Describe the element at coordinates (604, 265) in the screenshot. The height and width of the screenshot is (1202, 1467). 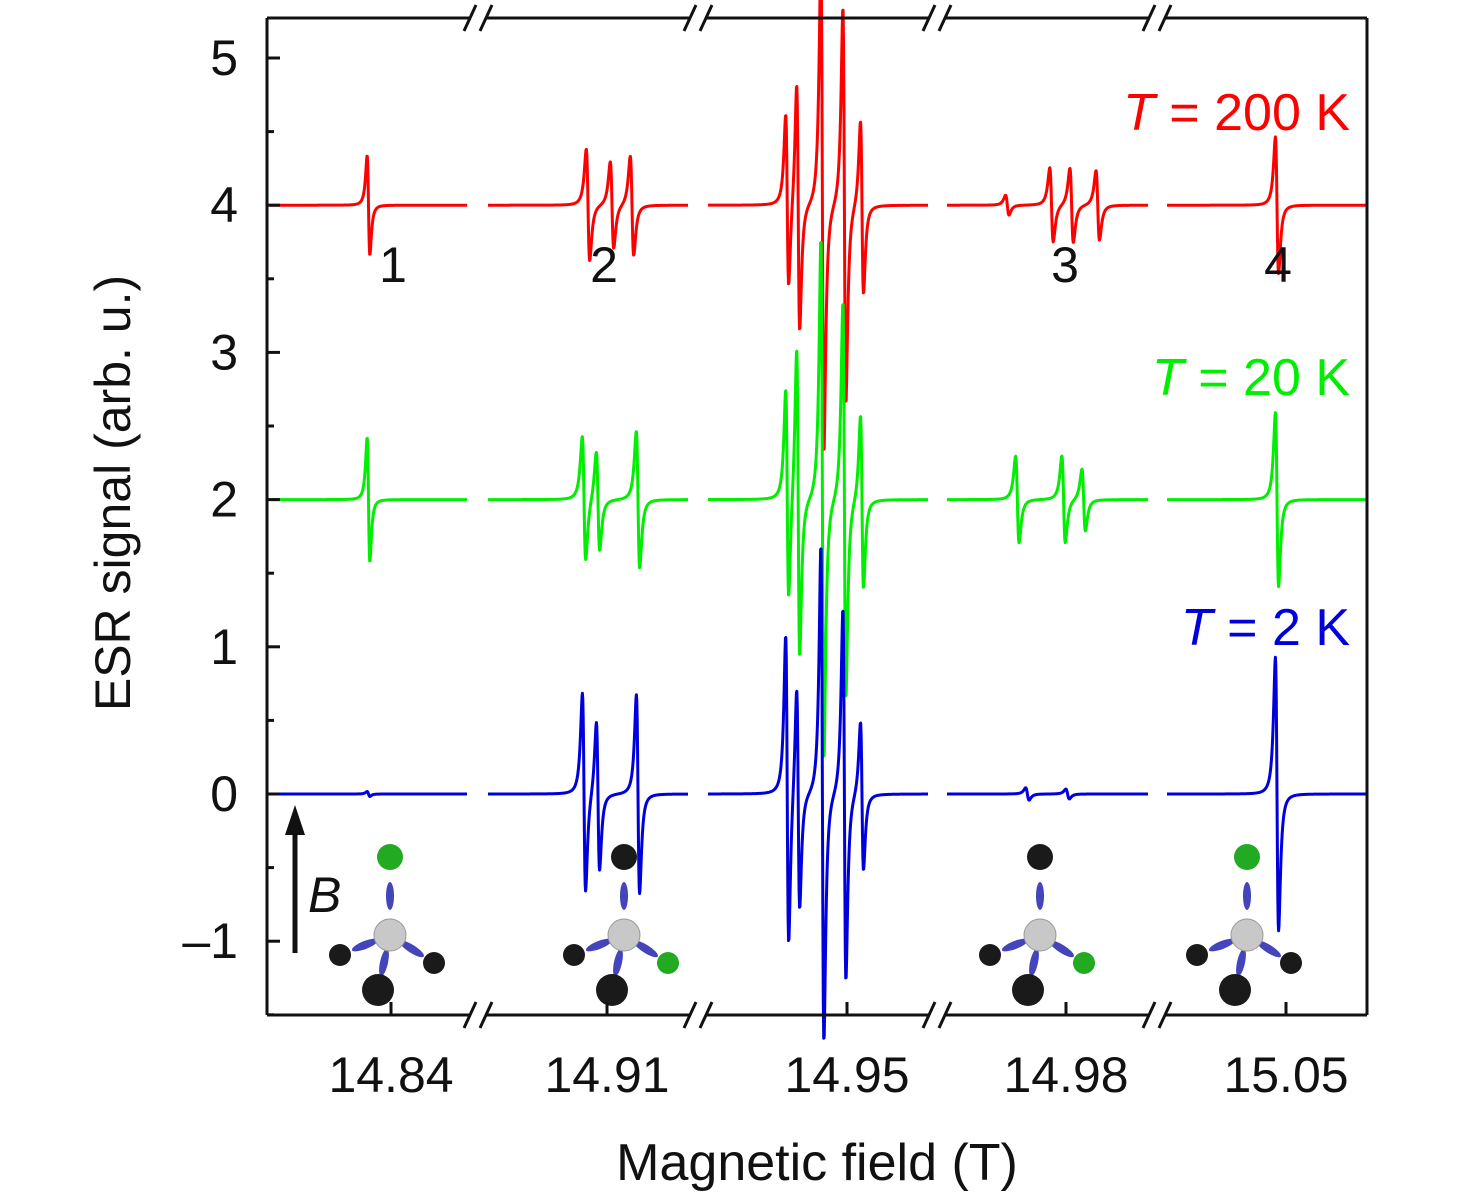
I see `peak-label-1: 2` at that location.